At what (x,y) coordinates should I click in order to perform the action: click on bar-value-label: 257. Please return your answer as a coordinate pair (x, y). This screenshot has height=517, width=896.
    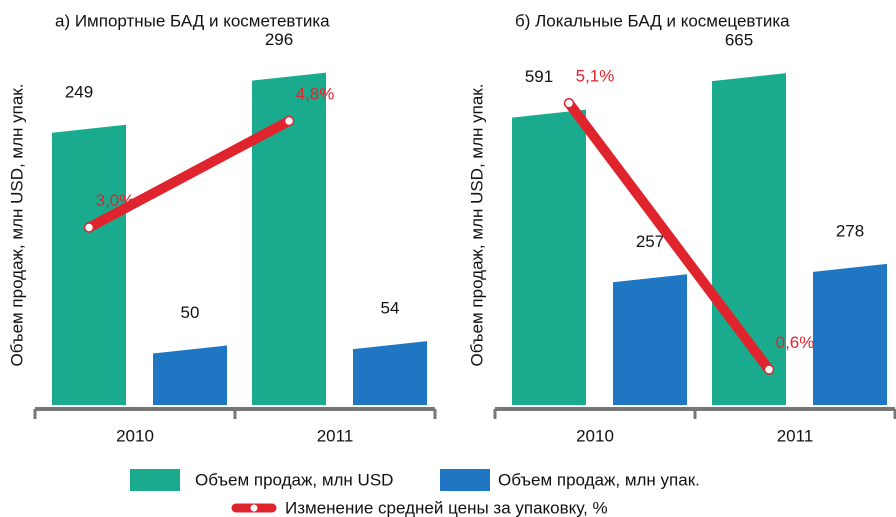
    Looking at the image, I should click on (650, 241).